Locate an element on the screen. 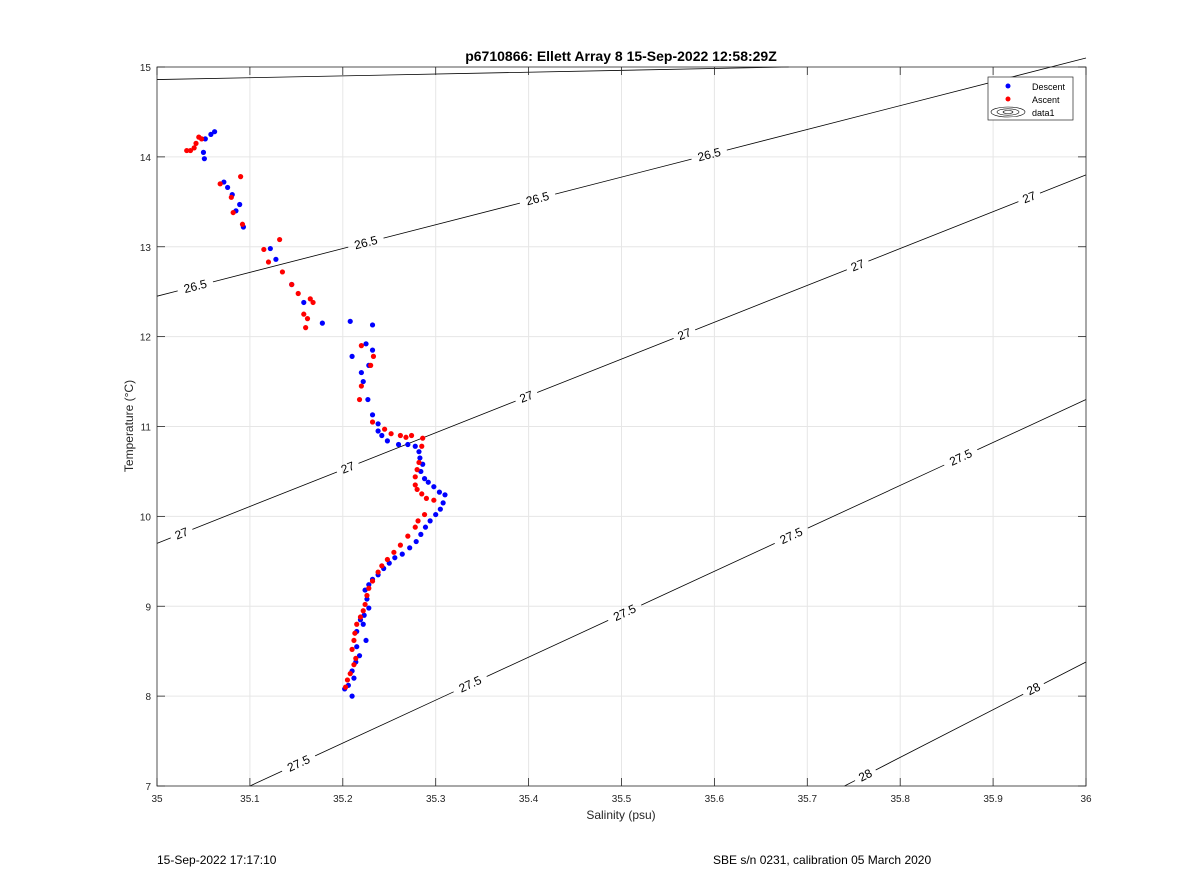 The image size is (1200, 885). y-tick-label: 12 is located at coordinates (146, 338).